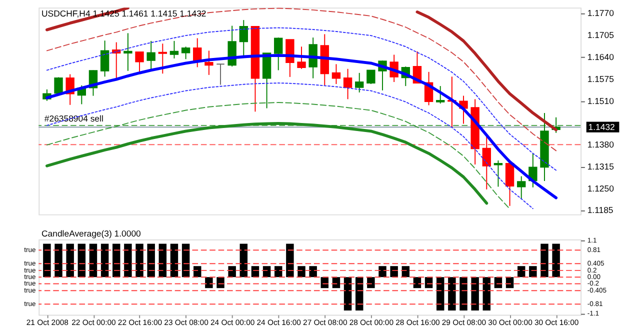 Image resolution: width=625 pixels, height=331 pixels. I want to click on x-tick-label: 28 Oct 16:00, so click(418, 322).